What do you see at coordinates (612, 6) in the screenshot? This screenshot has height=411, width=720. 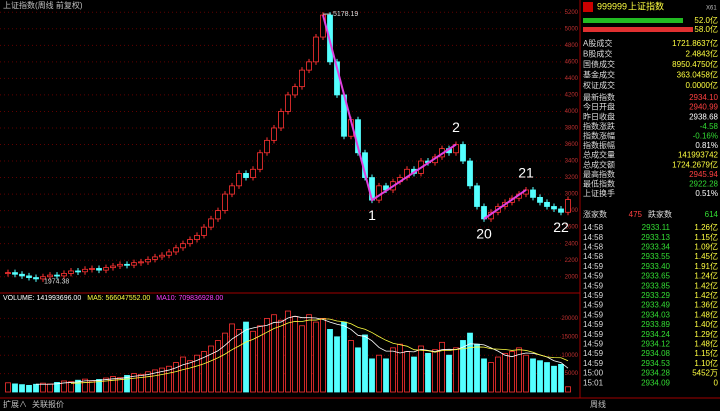 I see `code: 999999` at bounding box center [612, 6].